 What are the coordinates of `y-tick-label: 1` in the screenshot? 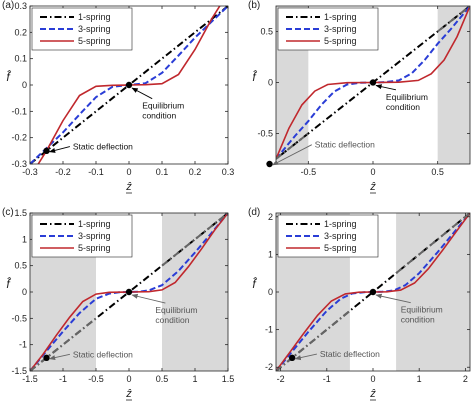 It's located at (24, 239).